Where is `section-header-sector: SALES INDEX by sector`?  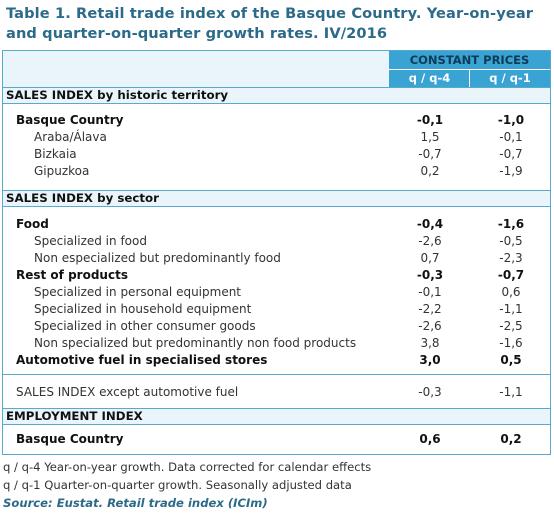 section-header-sector: SALES INDEX by sector is located at coordinates (276, 198).